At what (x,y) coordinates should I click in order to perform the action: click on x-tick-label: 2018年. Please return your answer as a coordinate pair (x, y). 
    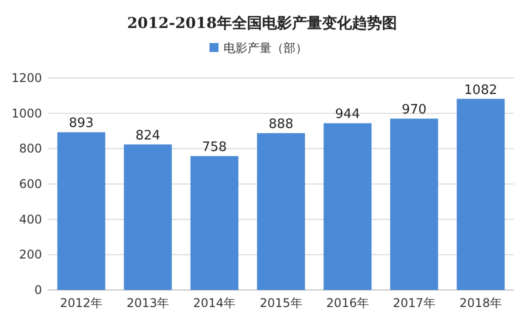
    Looking at the image, I should click on (480, 303).